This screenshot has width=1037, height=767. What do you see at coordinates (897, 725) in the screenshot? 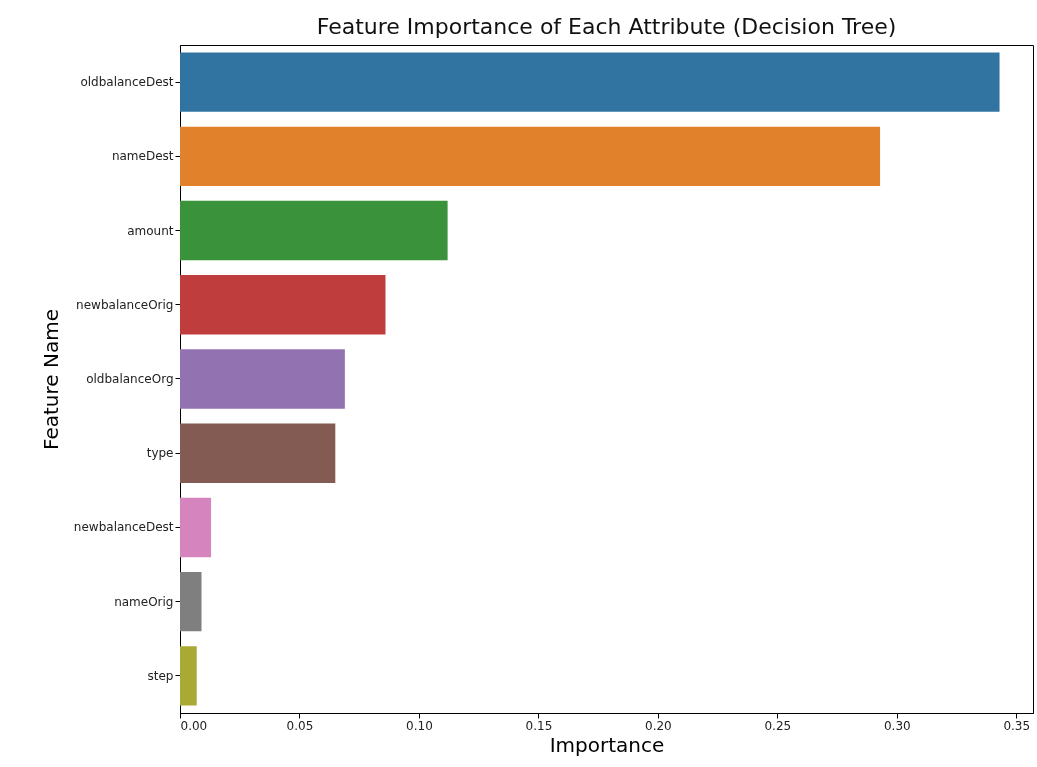
I see `x-tick-label: 0.30` at bounding box center [897, 725].